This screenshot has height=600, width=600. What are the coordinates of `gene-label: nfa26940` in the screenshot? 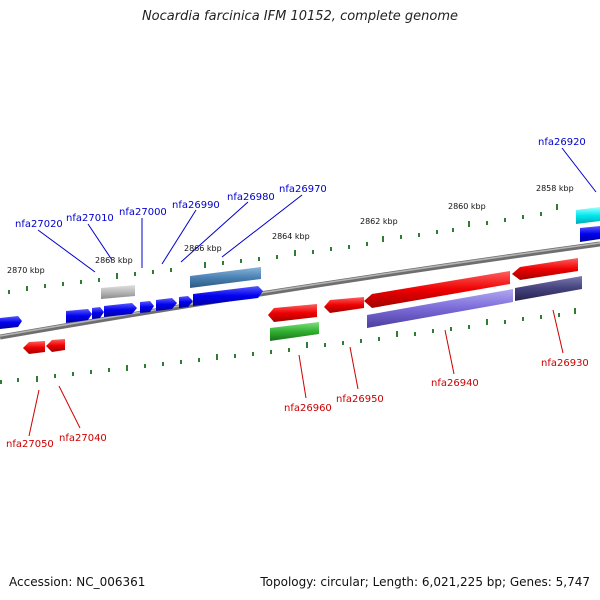 It's located at (455, 383).